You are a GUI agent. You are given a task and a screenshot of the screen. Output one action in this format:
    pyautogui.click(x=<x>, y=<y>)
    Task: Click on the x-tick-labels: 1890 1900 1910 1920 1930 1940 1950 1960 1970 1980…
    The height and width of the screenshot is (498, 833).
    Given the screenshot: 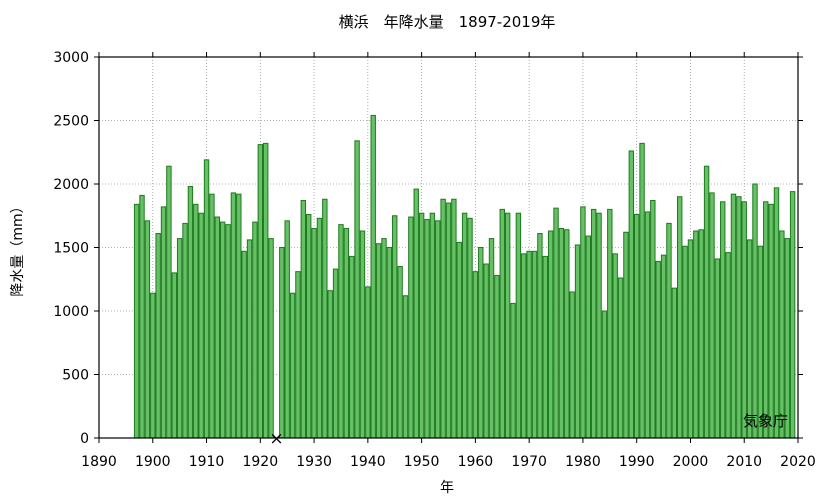 What is the action you would take?
    pyautogui.click(x=448, y=462)
    